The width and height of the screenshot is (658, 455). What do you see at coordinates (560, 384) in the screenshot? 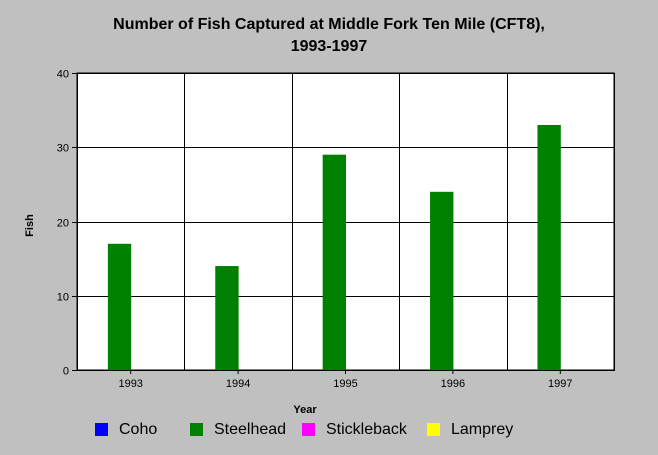
I see `x-tick-label: 1997` at bounding box center [560, 384].